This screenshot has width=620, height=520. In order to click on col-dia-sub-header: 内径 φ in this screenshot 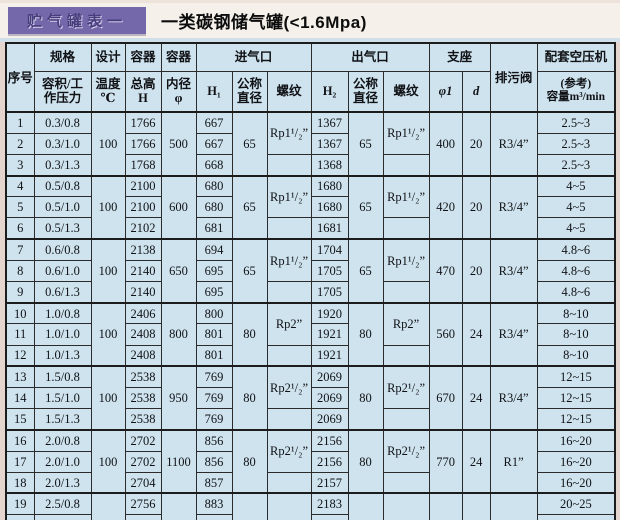, I will do `click(178, 91)`.